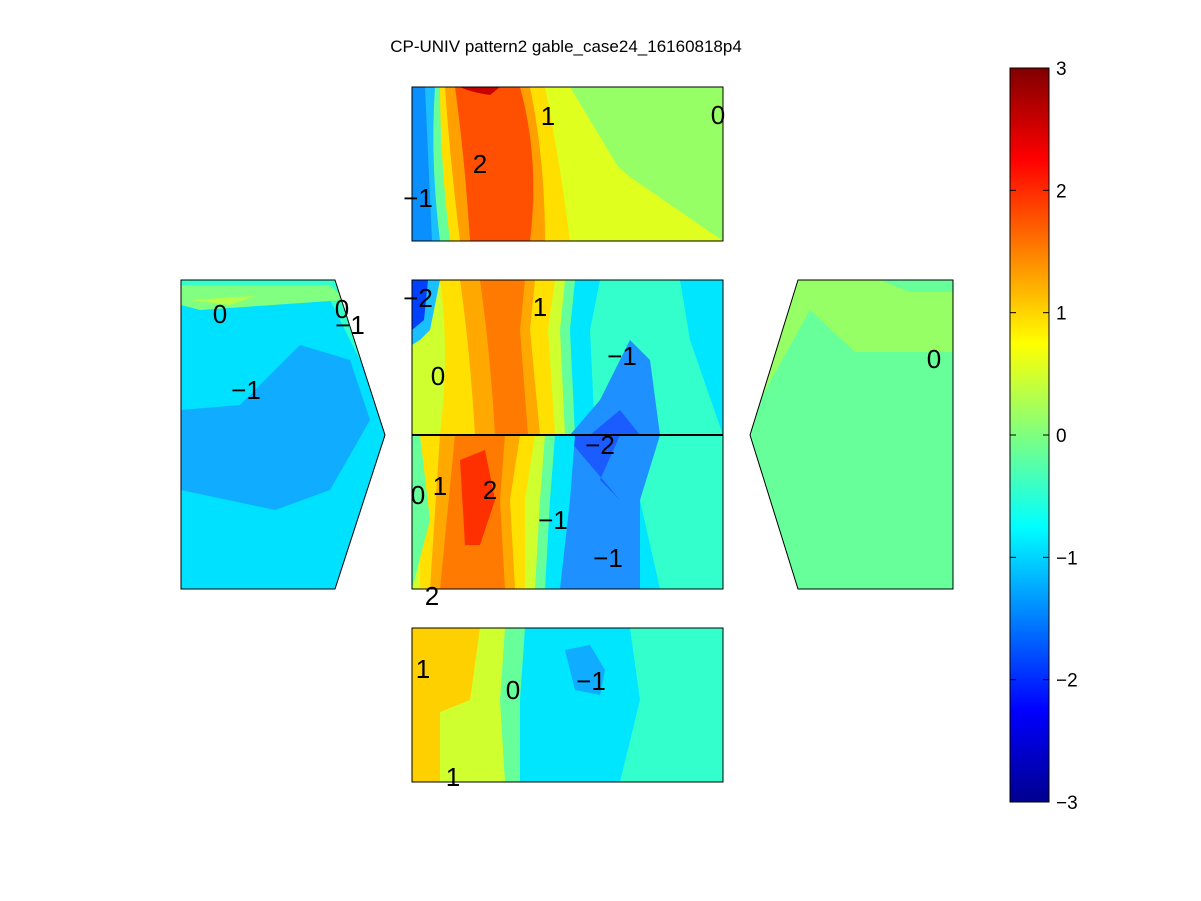  I want to click on panel-top, so click(567, 164).